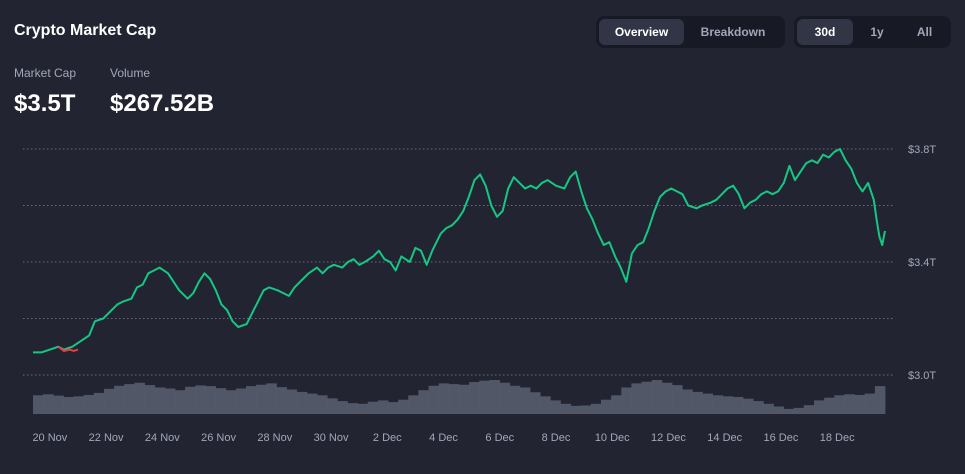 The image size is (965, 474). Describe the element at coordinates (331, 438) in the screenshot. I see `x-tick-label: 30 Nov` at that location.